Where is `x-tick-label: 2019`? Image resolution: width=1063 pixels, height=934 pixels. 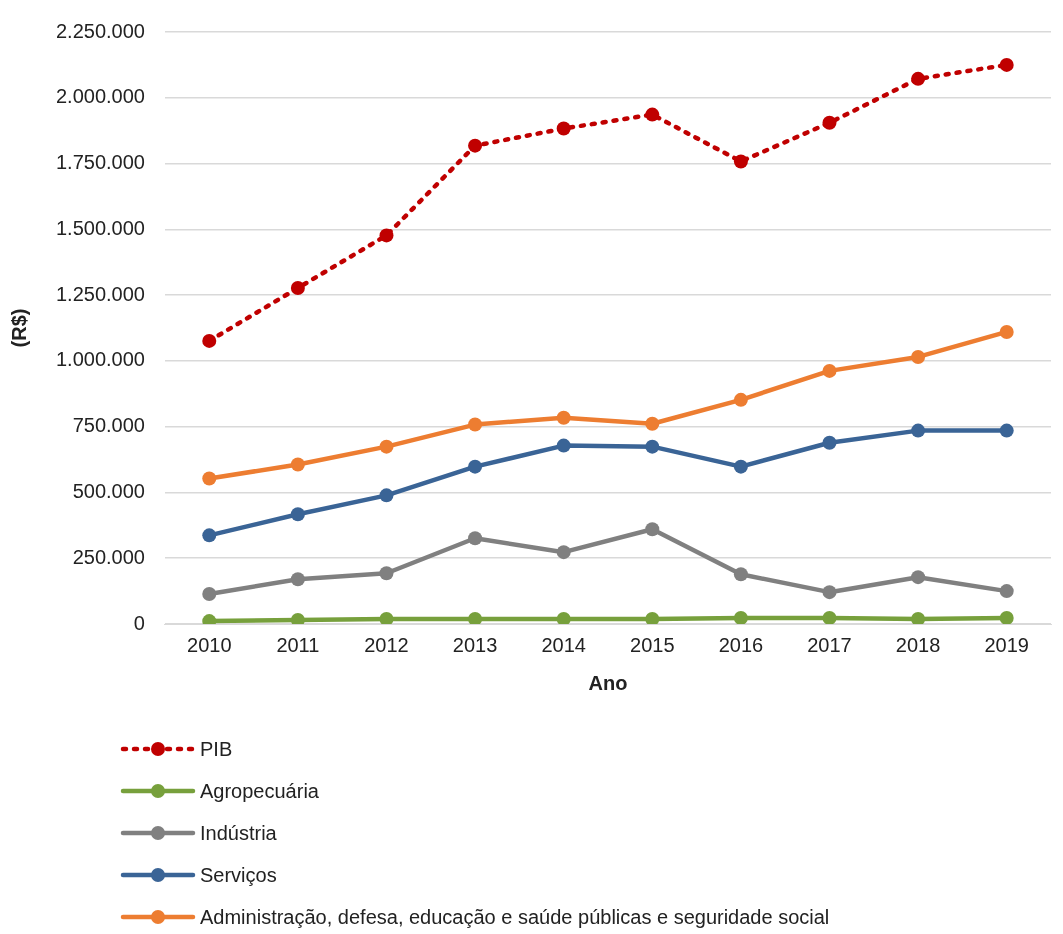
x-tick-label: 2019 is located at coordinates (1006, 644).